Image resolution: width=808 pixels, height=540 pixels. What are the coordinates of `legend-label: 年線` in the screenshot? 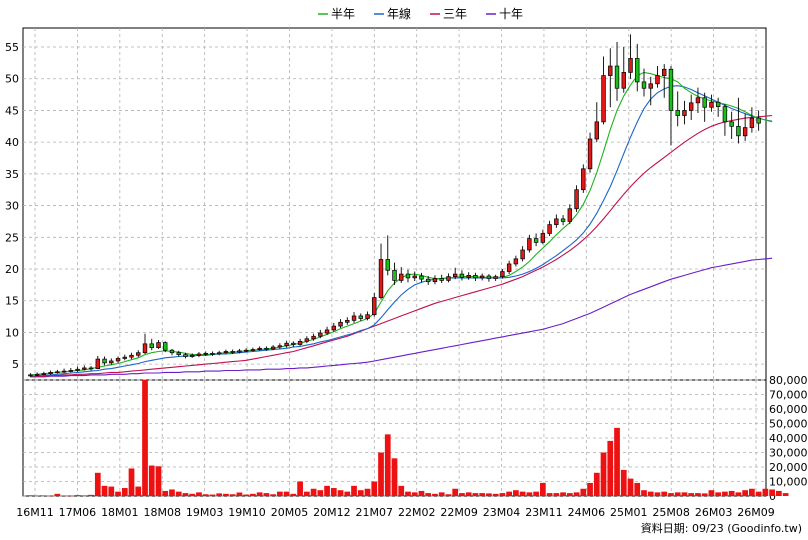 It's located at (399, 13).